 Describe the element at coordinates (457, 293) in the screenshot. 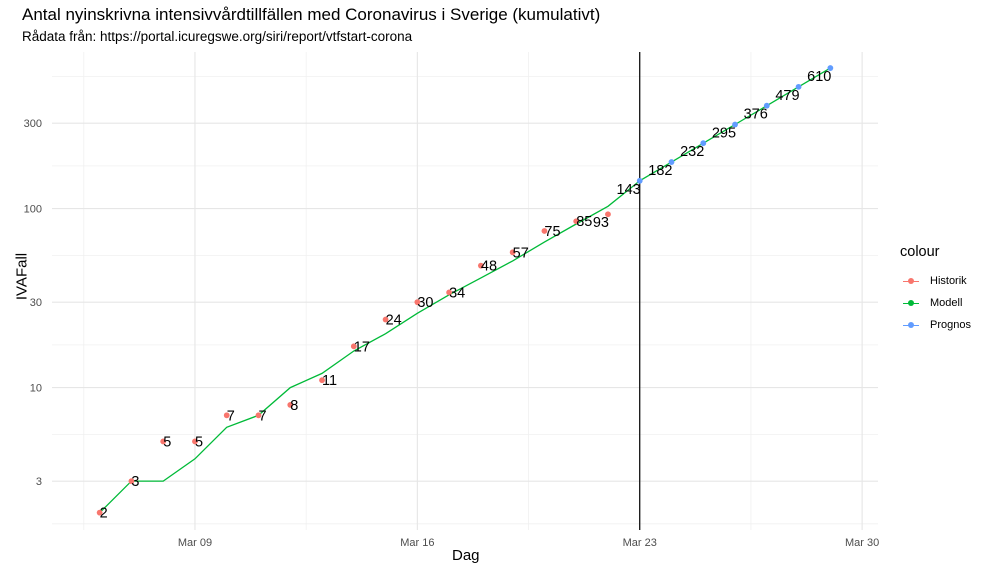

I see `data-label: 34` at that location.